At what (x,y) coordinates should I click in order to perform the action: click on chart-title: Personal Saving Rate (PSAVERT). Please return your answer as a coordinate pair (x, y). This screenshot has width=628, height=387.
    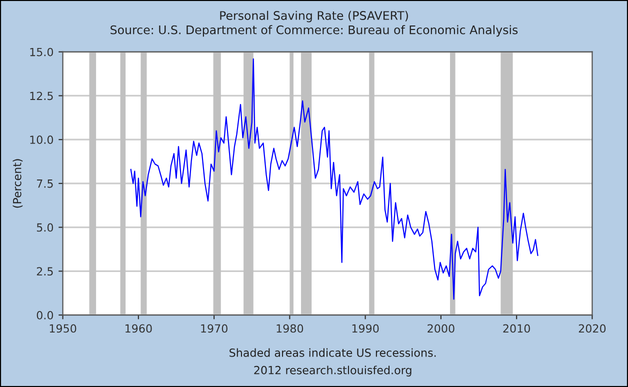
    Looking at the image, I should click on (314, 16).